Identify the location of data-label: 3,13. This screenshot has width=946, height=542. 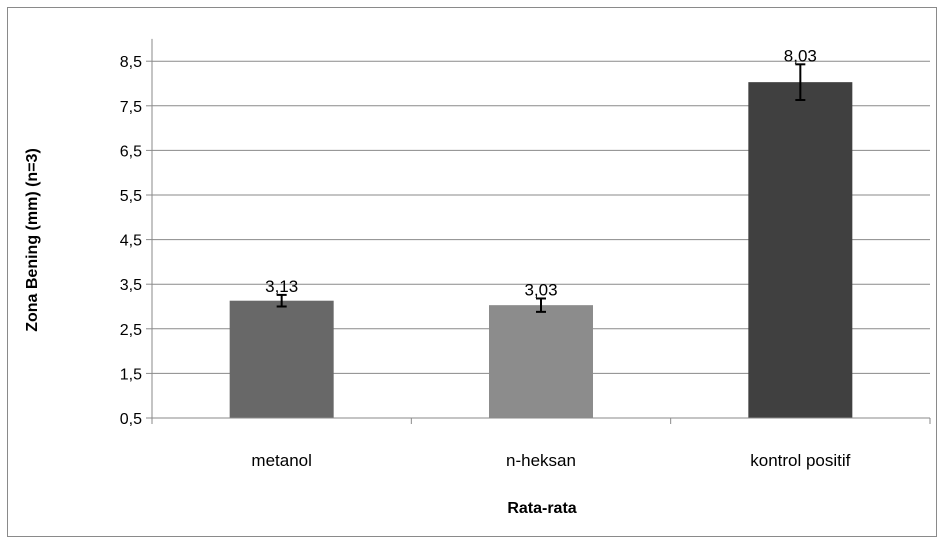
(281, 286).